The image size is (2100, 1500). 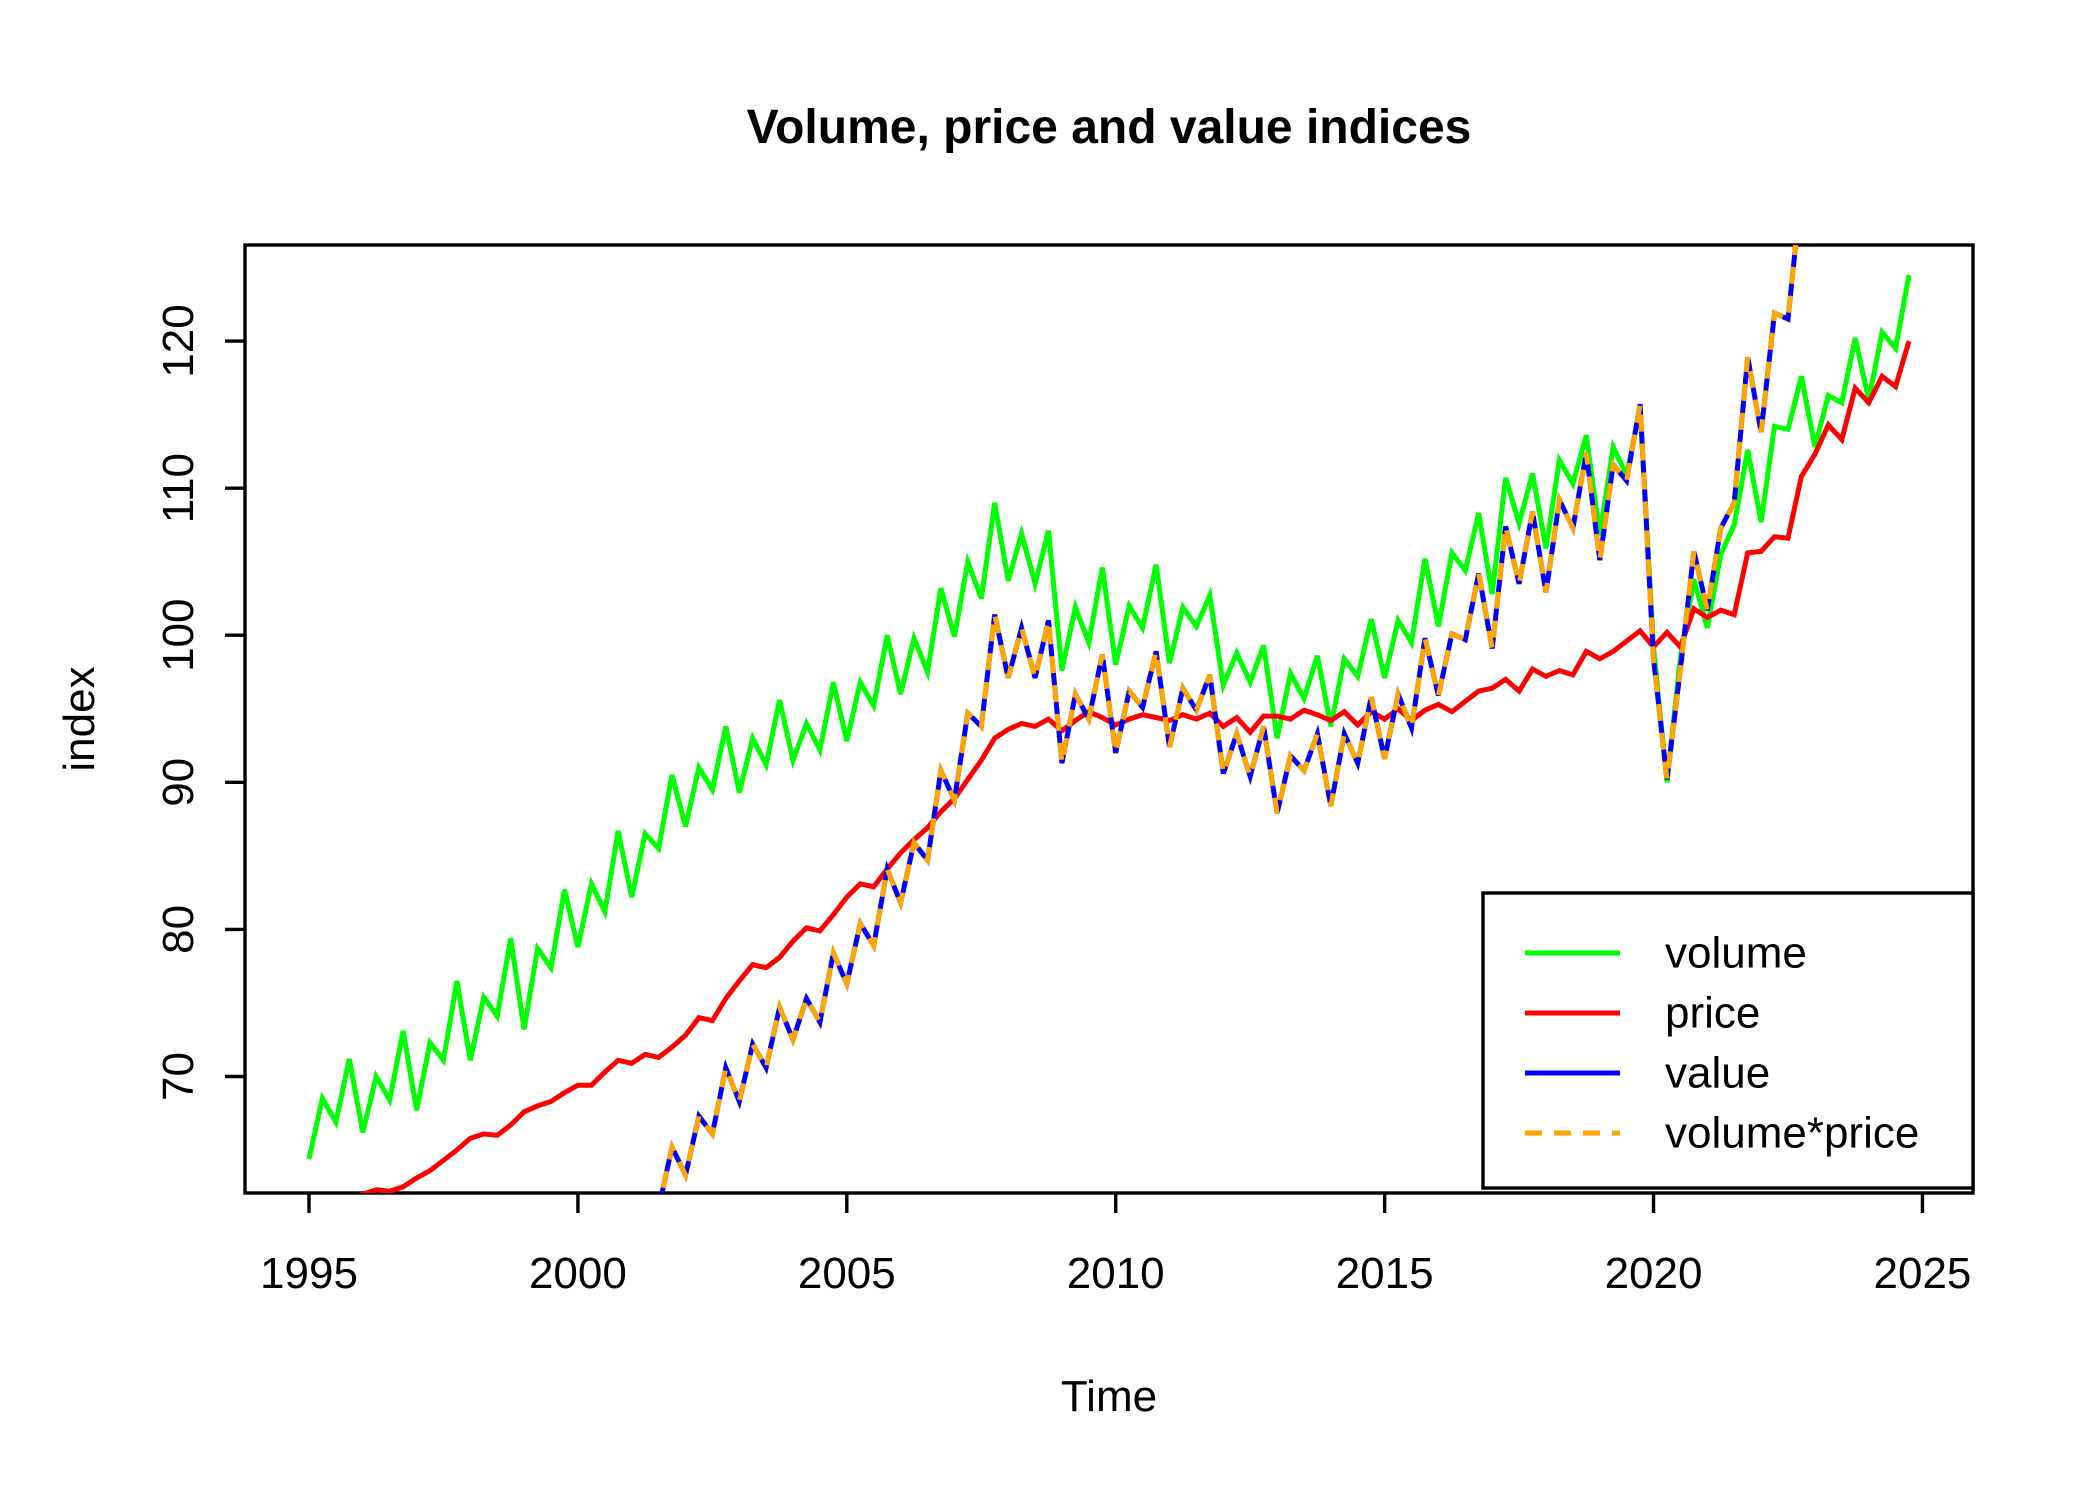 I want to click on y-axis-title: index, so click(x=79, y=719).